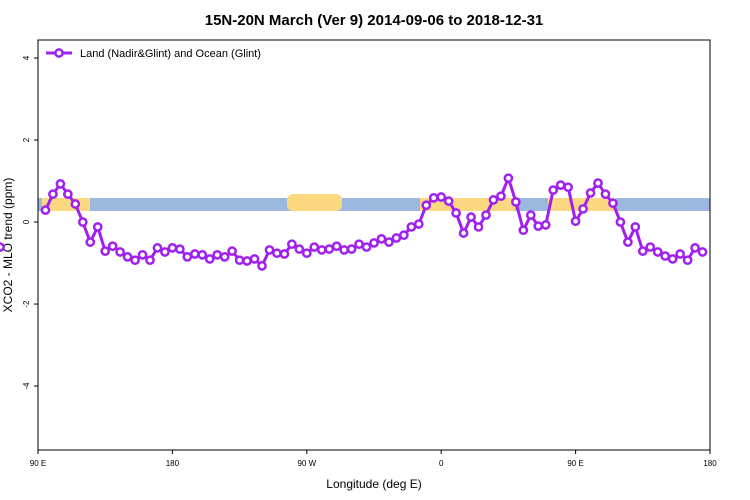 The width and height of the screenshot is (750, 500). Describe the element at coordinates (8, 245) in the screenshot. I see `y-axis-label: XCO2 - MLO trend (ppm)` at that location.